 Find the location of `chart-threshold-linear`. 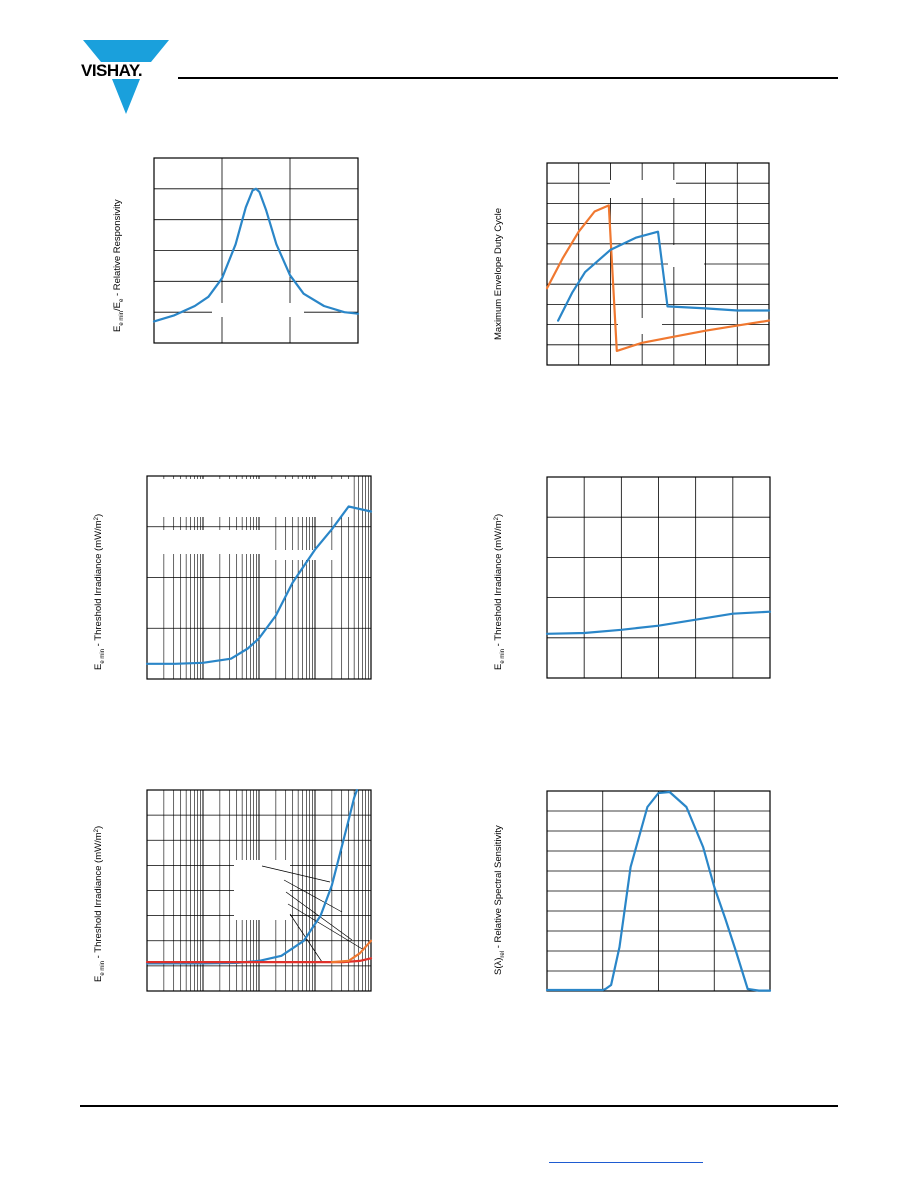

chart-threshold-linear is located at coordinates (658, 577).